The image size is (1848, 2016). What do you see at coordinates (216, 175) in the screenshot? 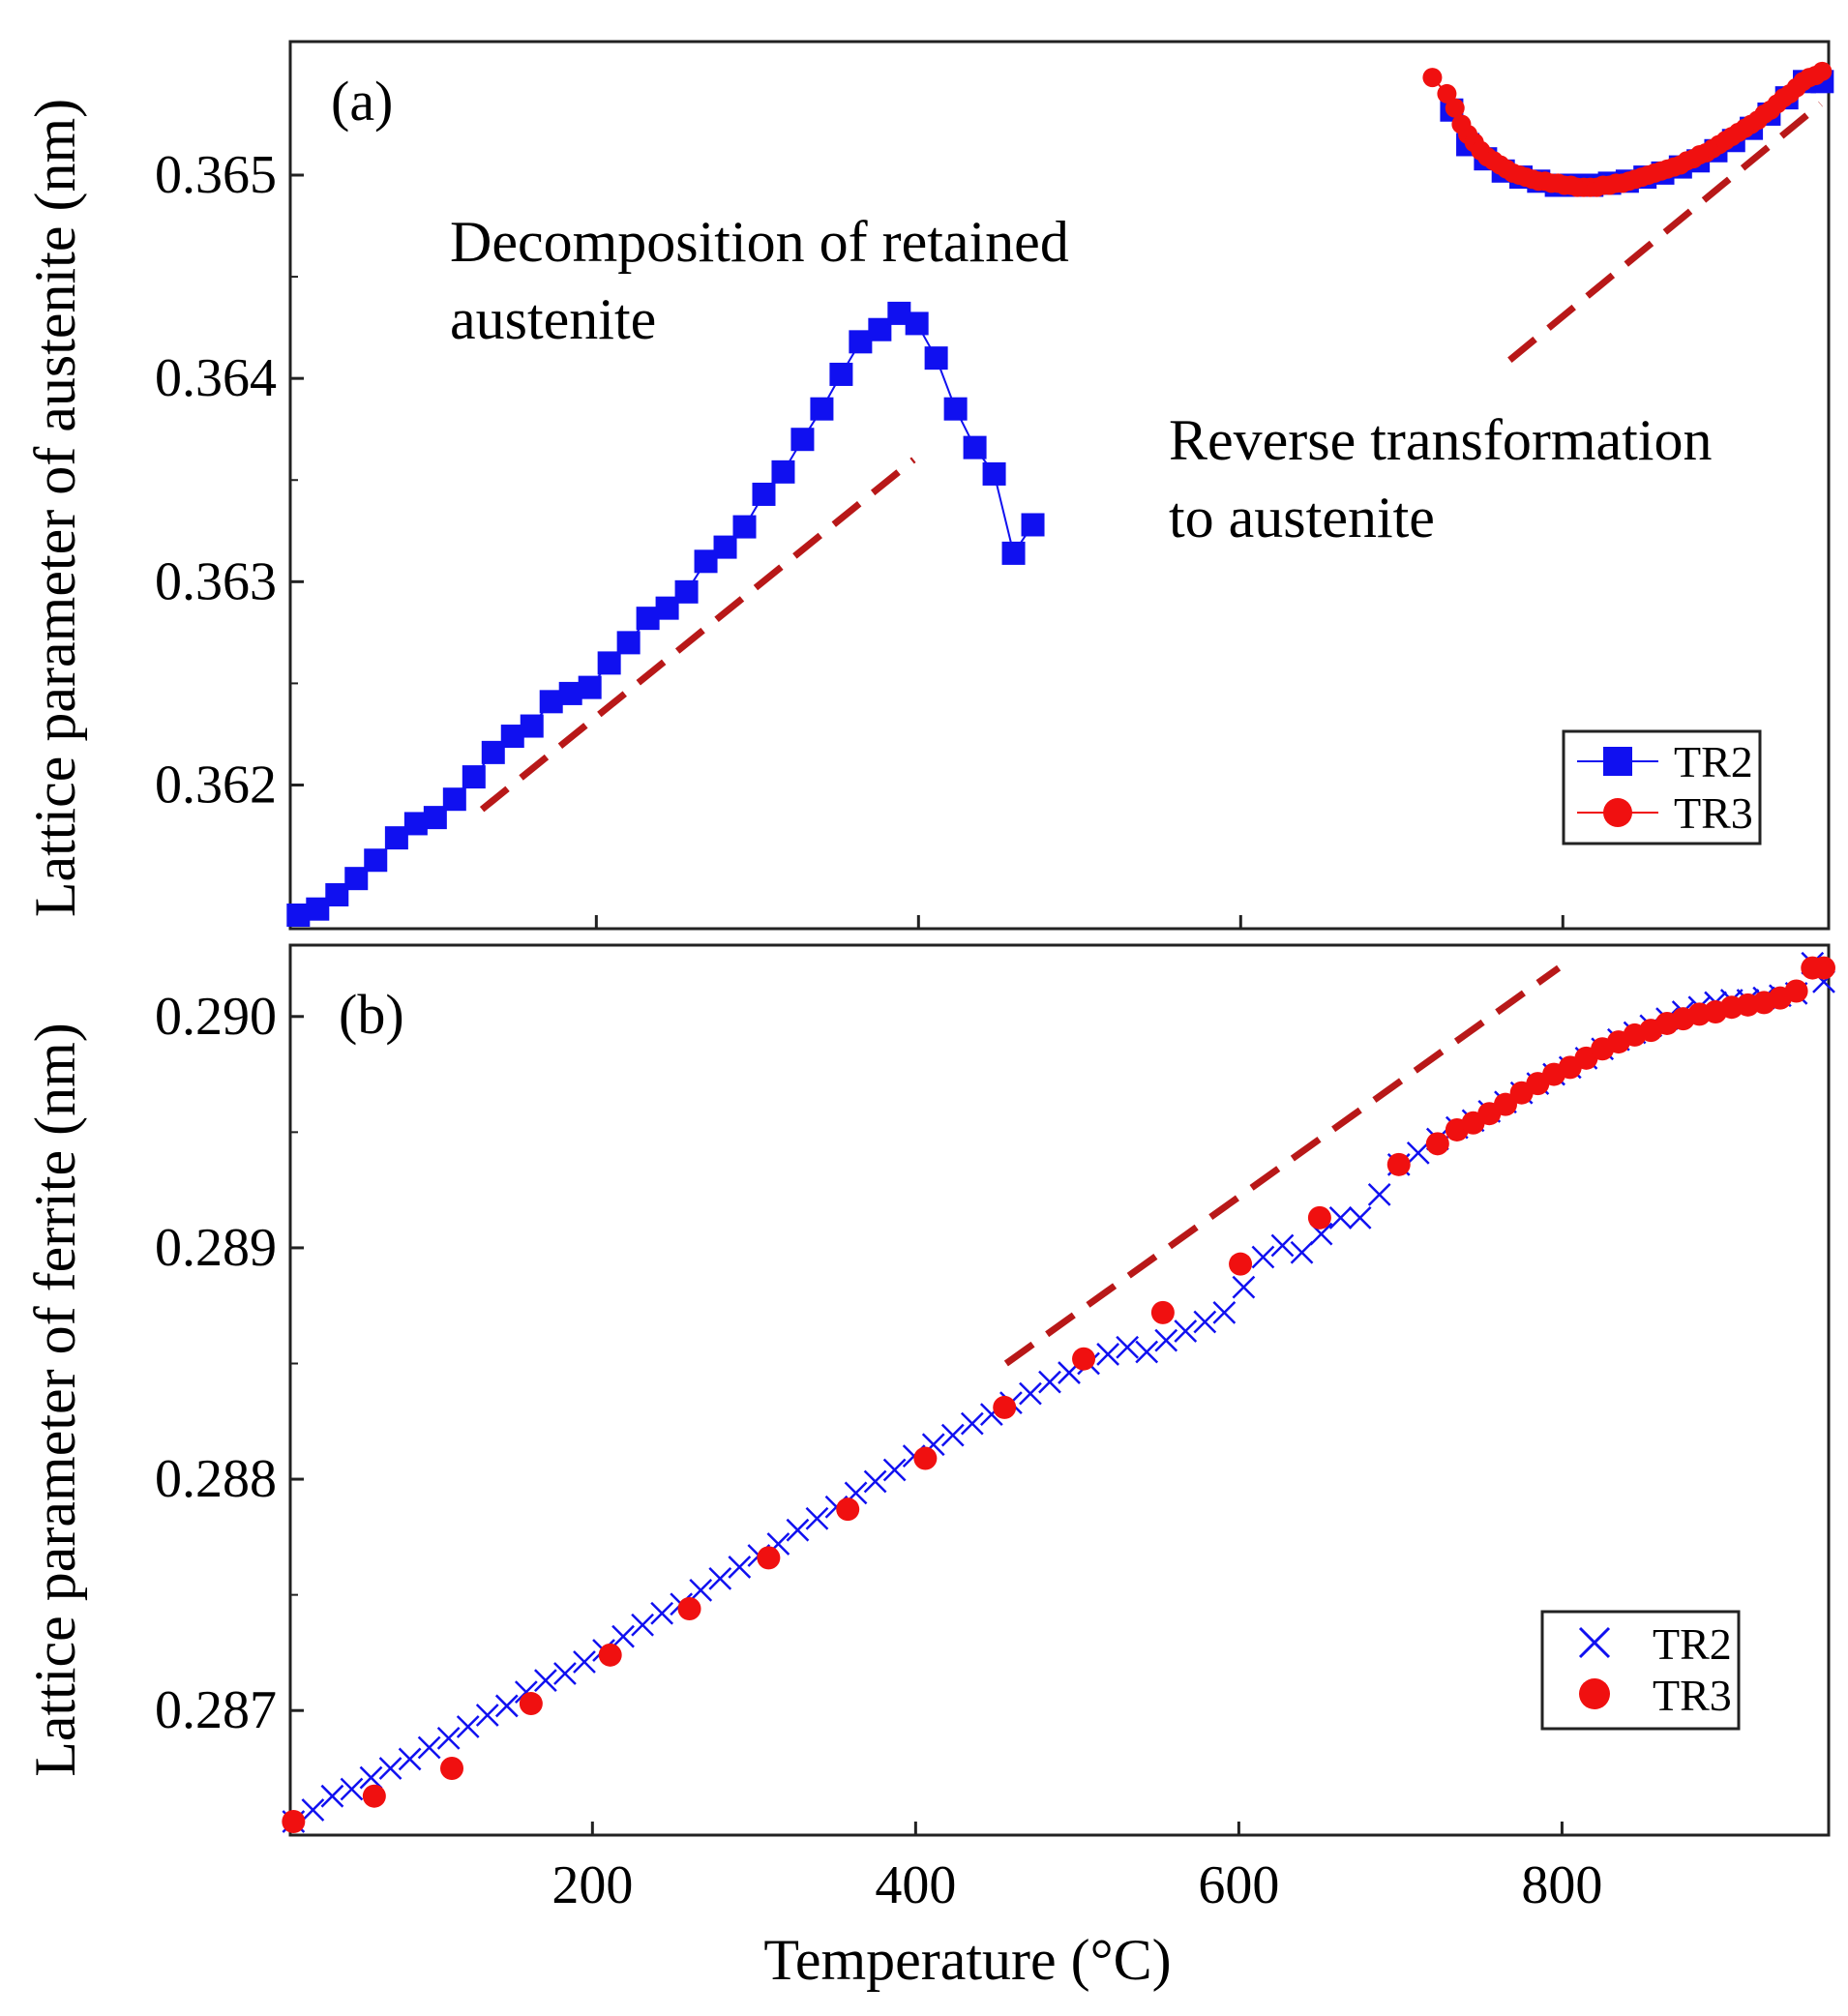
I see `y-tick-label: 0.365` at bounding box center [216, 175].